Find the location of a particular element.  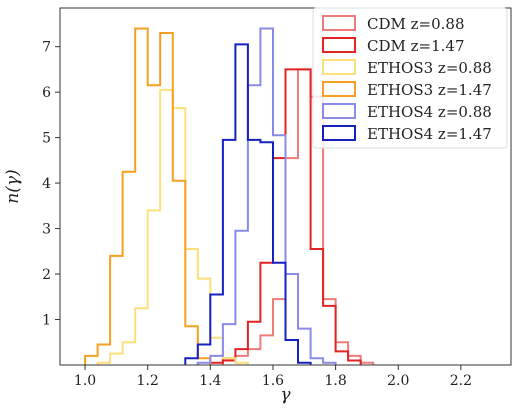

legend-label: ETHOS4 z=1.47 is located at coordinates (429, 134).